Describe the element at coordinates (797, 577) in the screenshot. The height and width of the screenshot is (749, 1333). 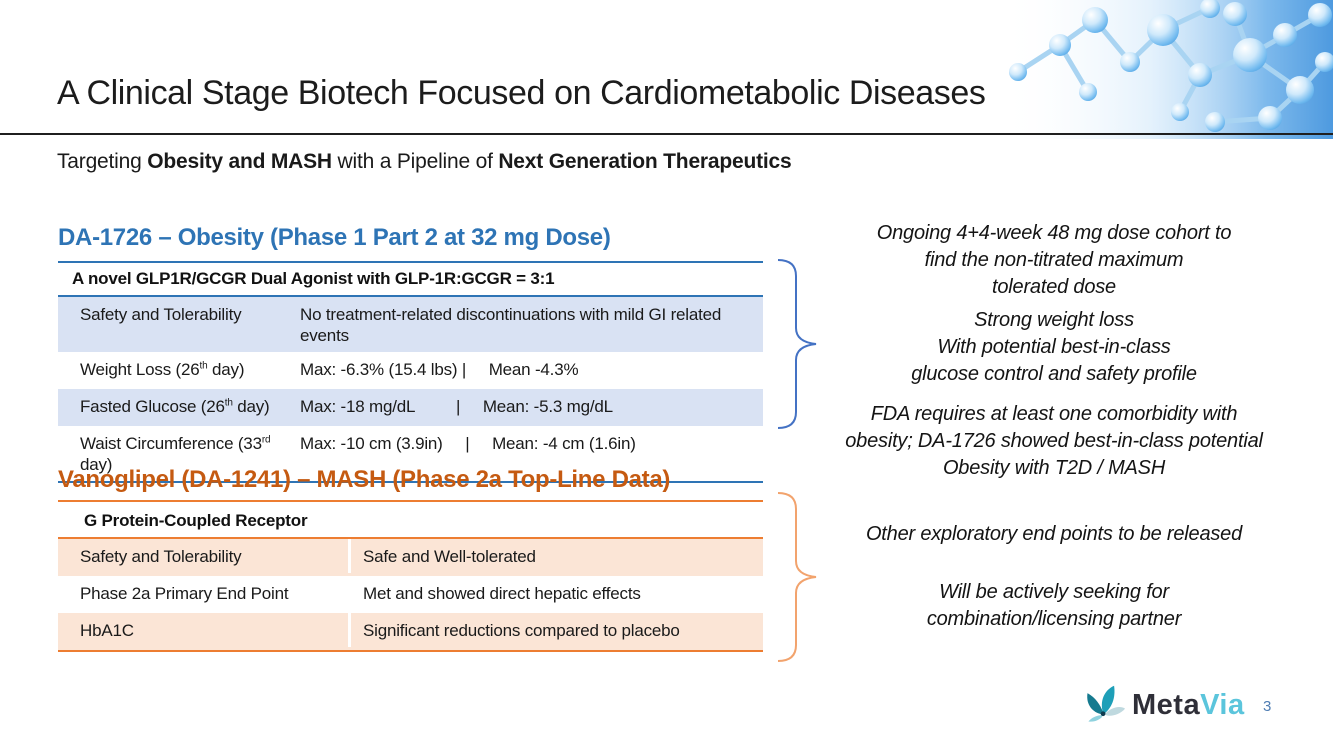
I see `orange-brace` at that location.